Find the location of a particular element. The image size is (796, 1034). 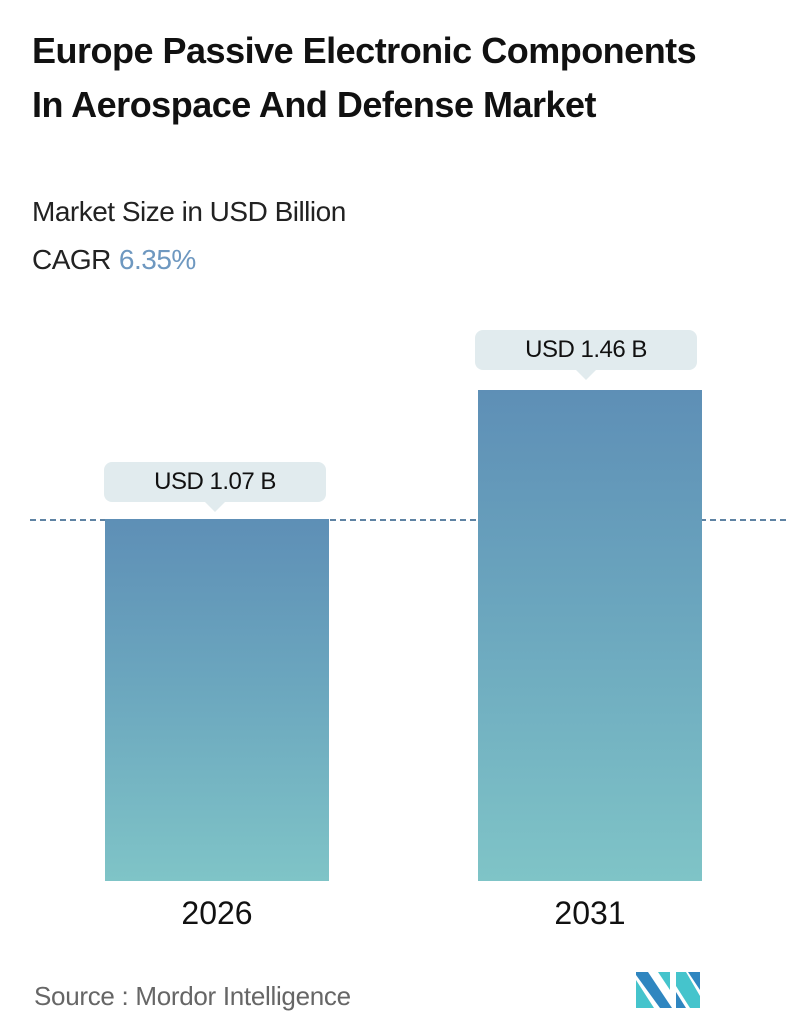

cagr-row: CAGR 6.35% is located at coordinates (114, 260).